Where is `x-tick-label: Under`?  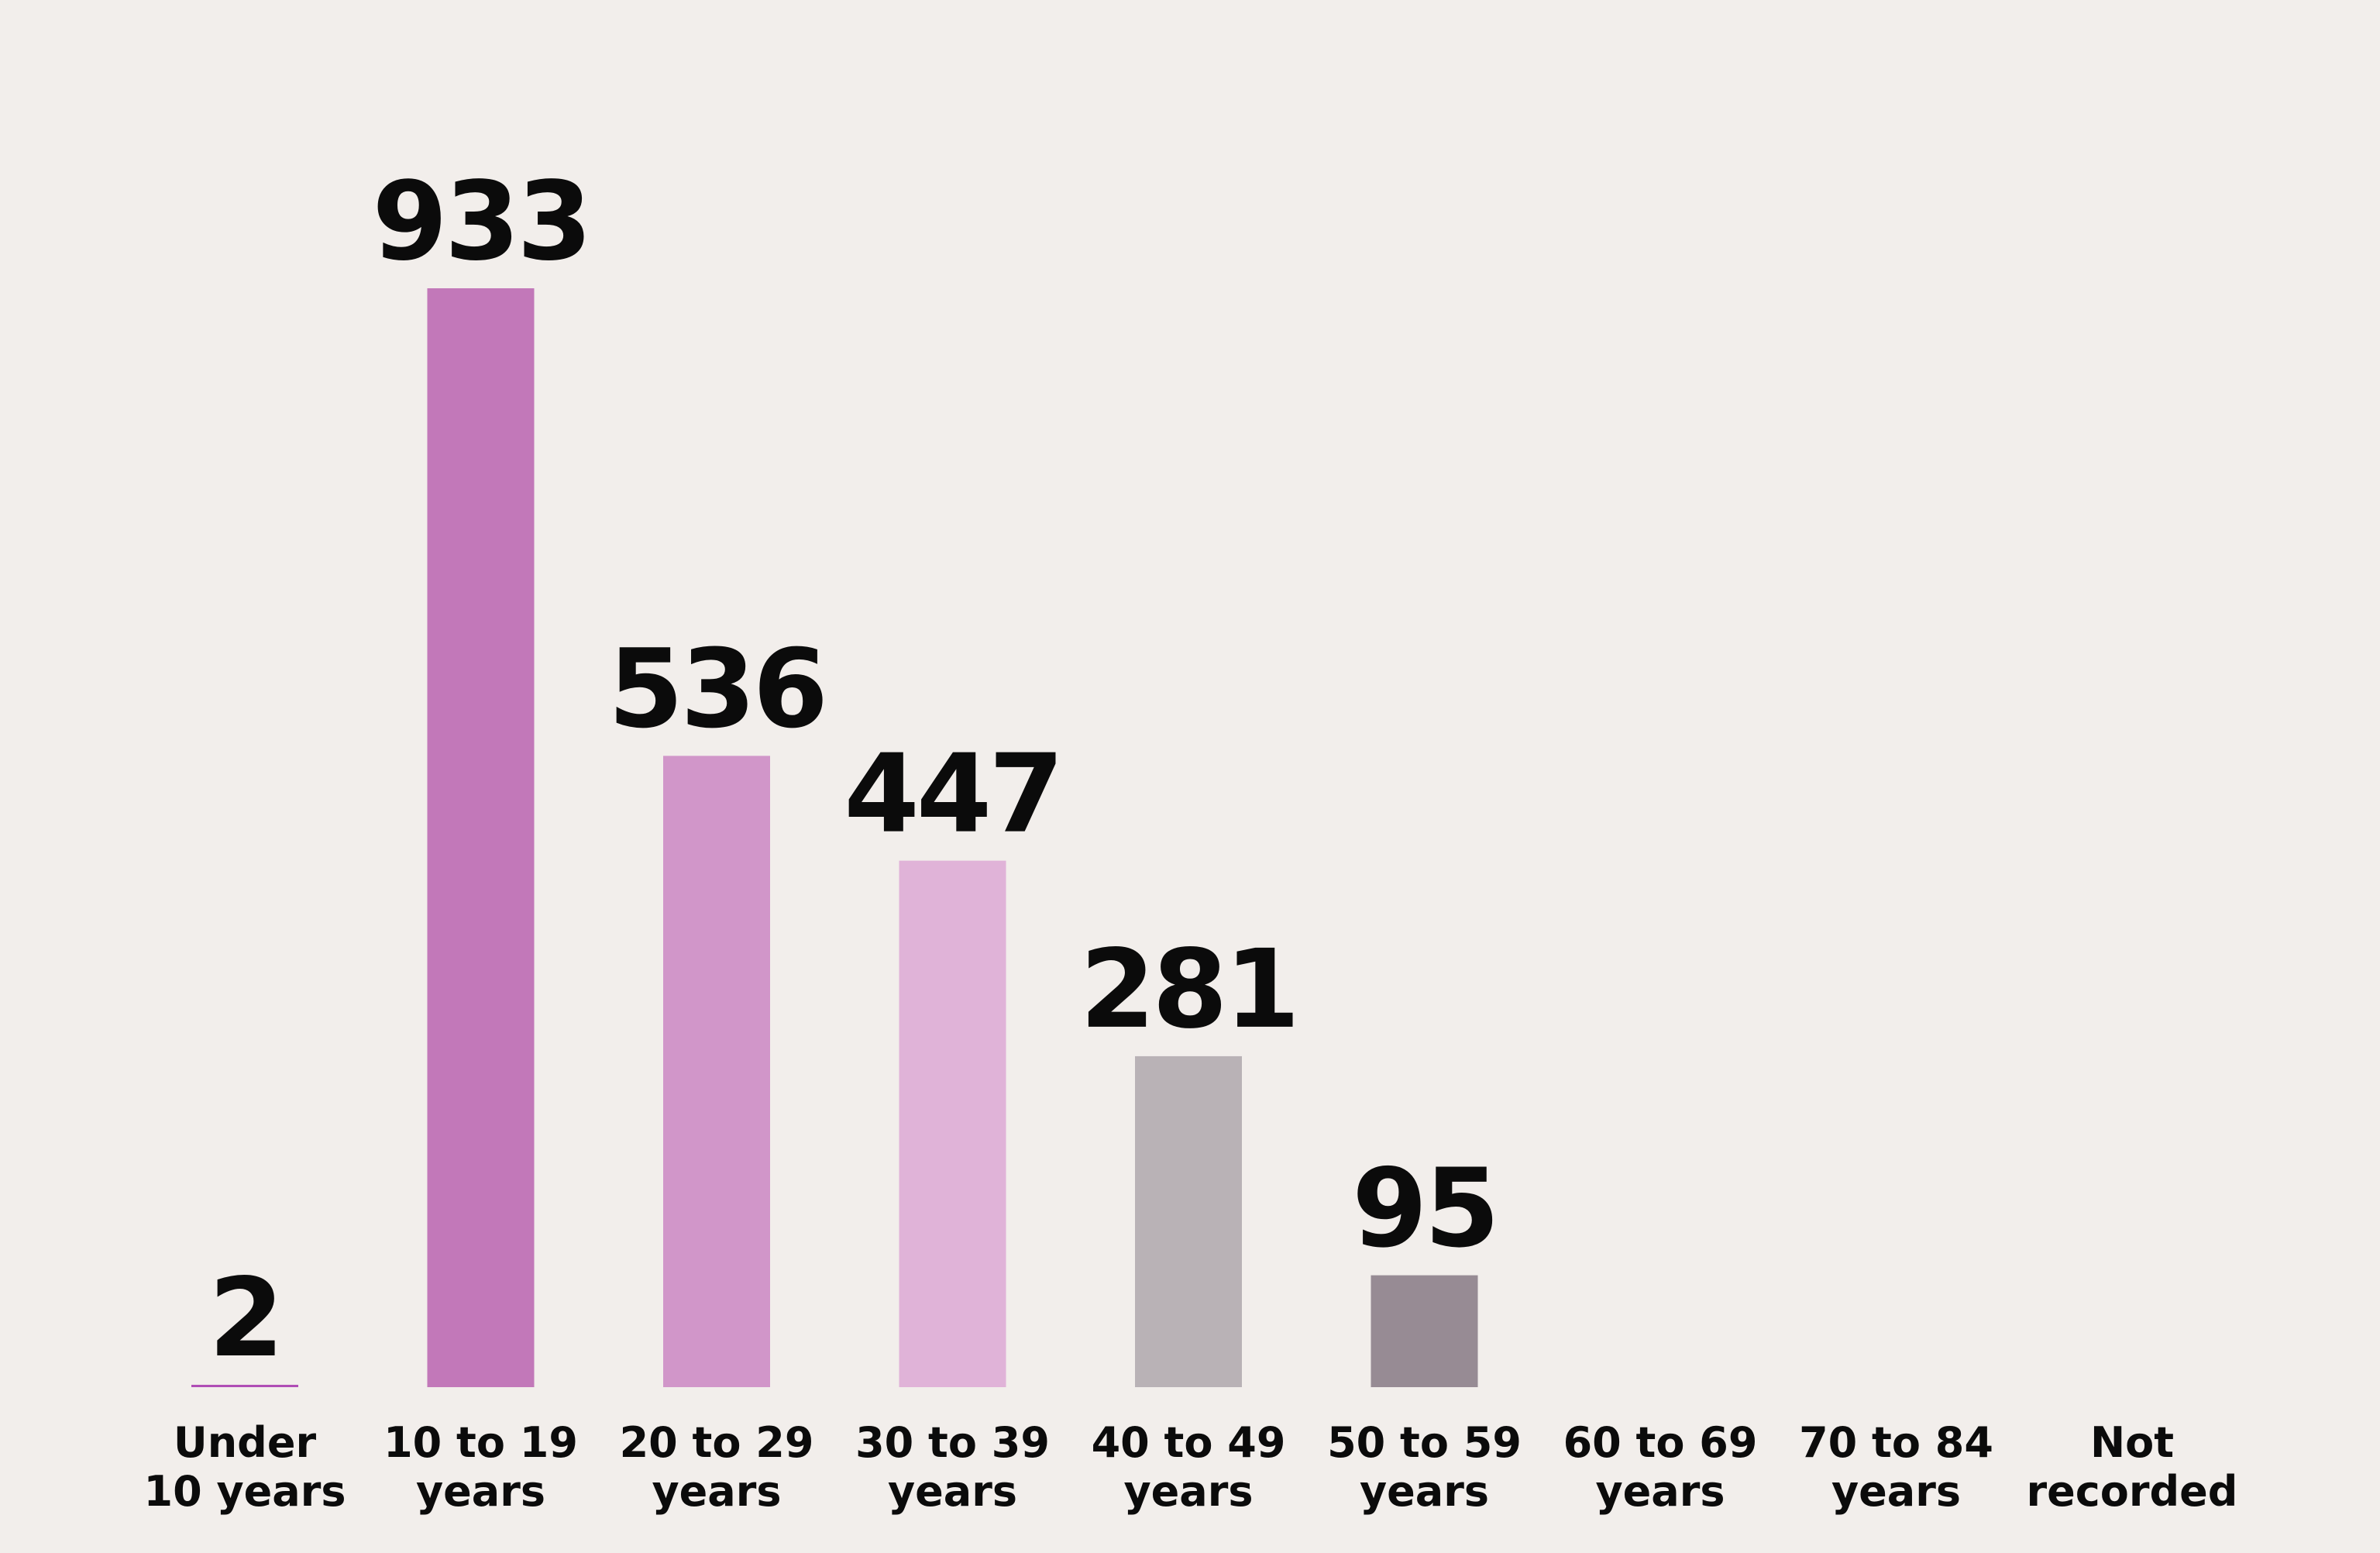
x-tick-label: Under is located at coordinates (246, 1442).